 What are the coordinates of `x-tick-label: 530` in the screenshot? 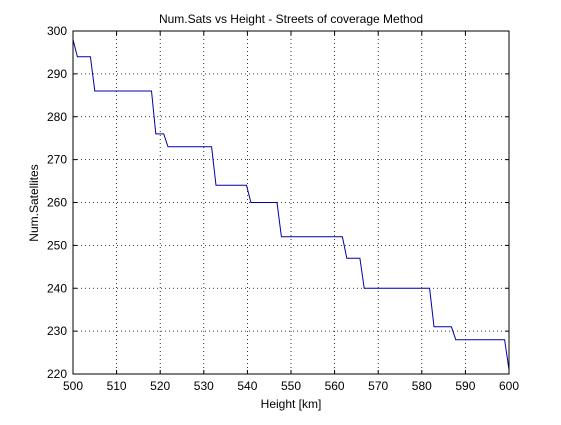 It's located at (204, 386).